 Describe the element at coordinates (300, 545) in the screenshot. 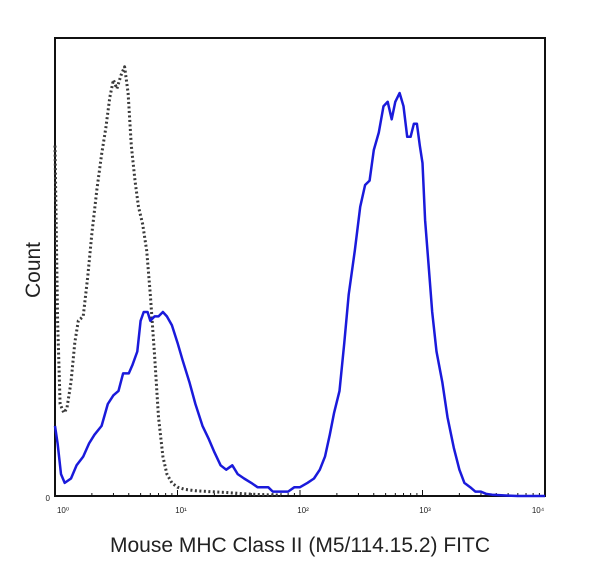

I see `x-axis-label: Mouse MHC Class II (M5/114.15.2) FITC` at that location.